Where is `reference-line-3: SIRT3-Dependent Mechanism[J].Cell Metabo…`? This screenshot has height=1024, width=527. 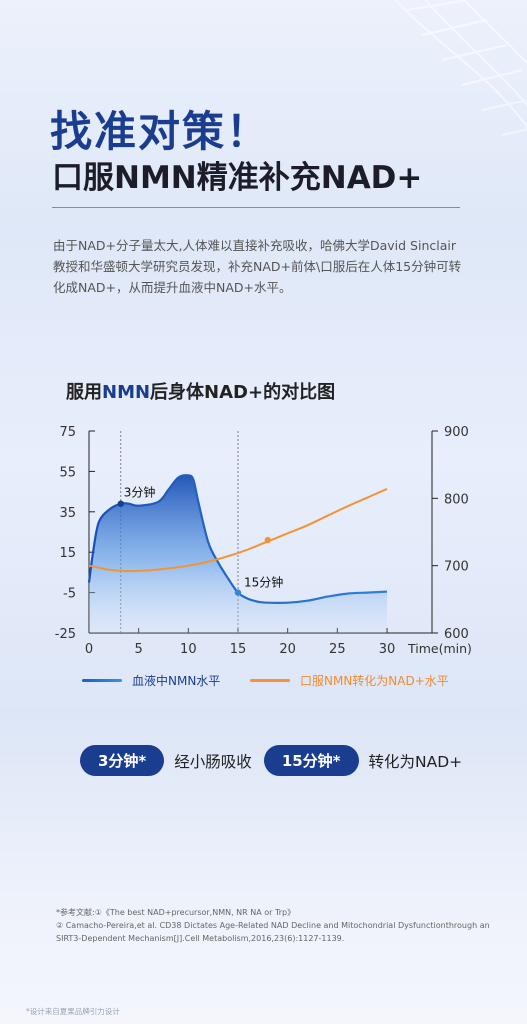 reference-line-3: SIRT3-Dependent Mechanism[J].Cell Metabo… is located at coordinates (200, 938).